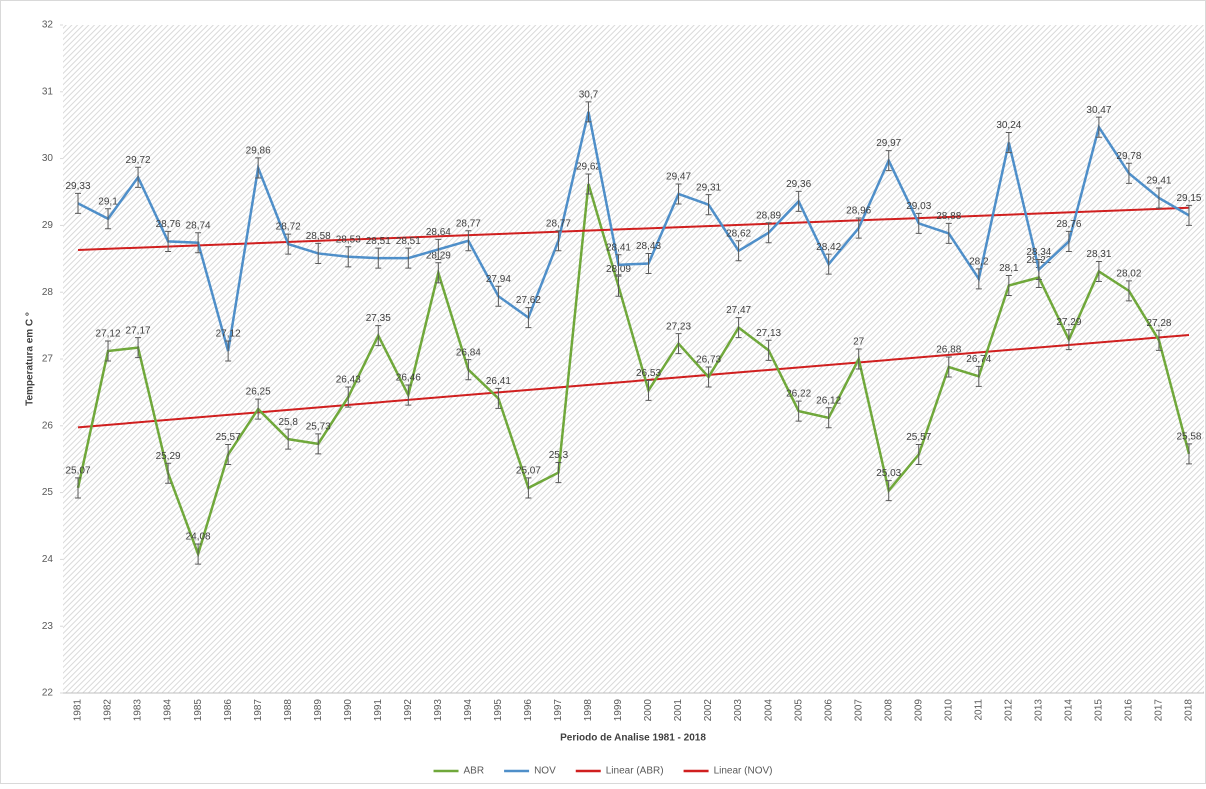 This screenshot has height=789, width=1206. Describe the element at coordinates (678, 177) in the screenshot. I see `data-label: 29,47` at that location.